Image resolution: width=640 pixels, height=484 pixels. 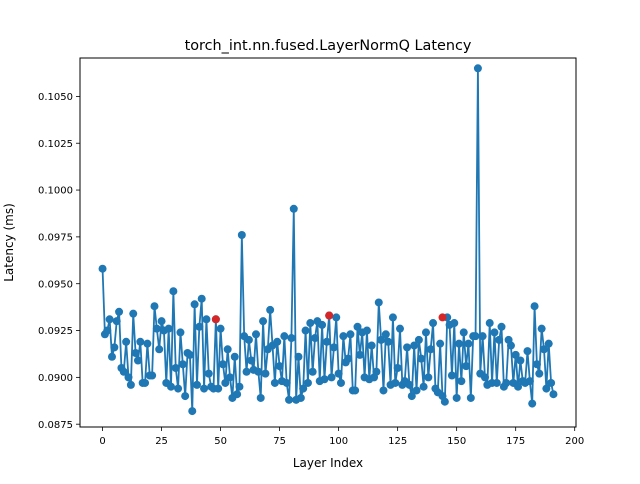 What do you see at coordinates (279, 441) in the screenshot?
I see `x-tick-label: 75` at bounding box center [279, 441].